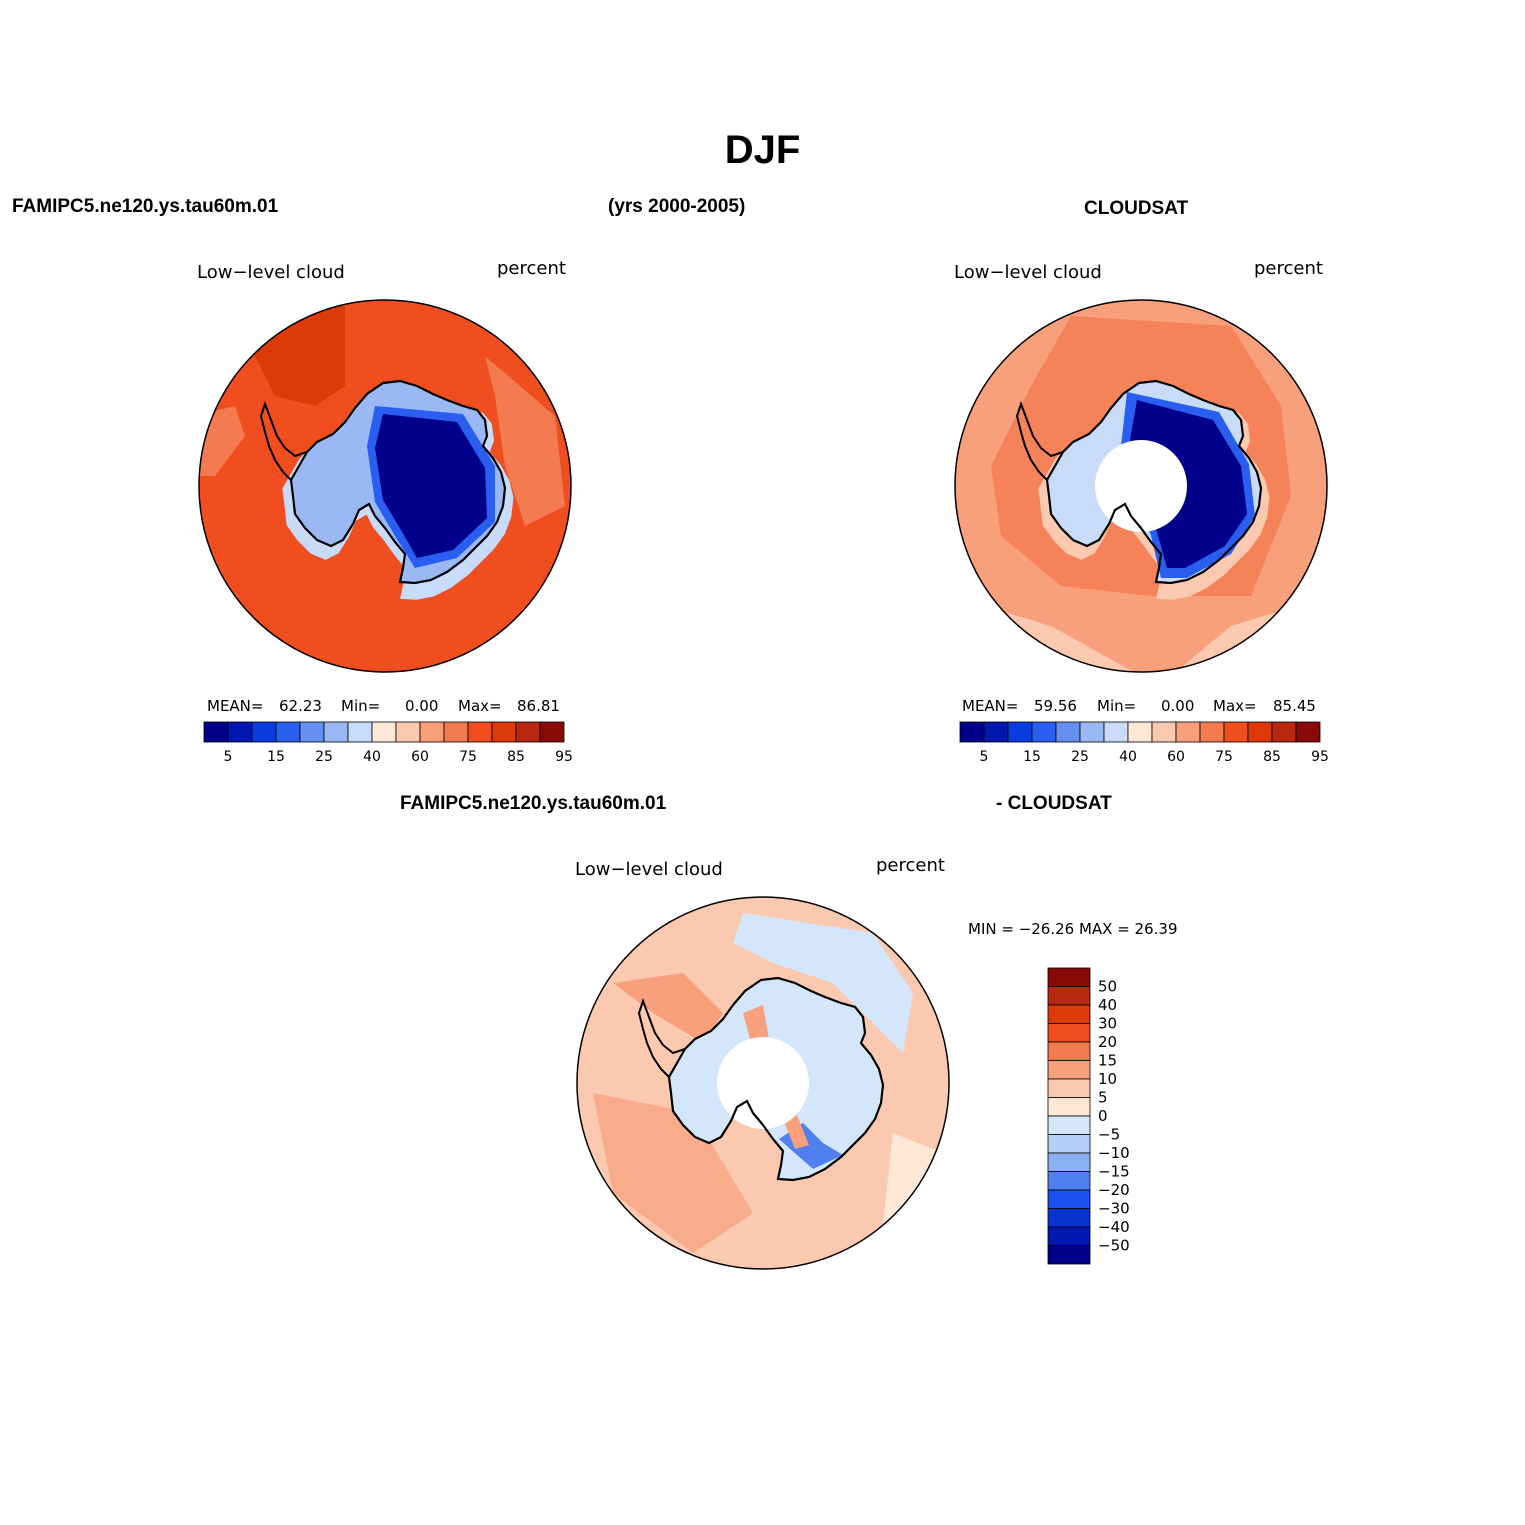  What do you see at coordinates (531, 268) in the screenshot?
I see `model-units-label: percent` at bounding box center [531, 268].